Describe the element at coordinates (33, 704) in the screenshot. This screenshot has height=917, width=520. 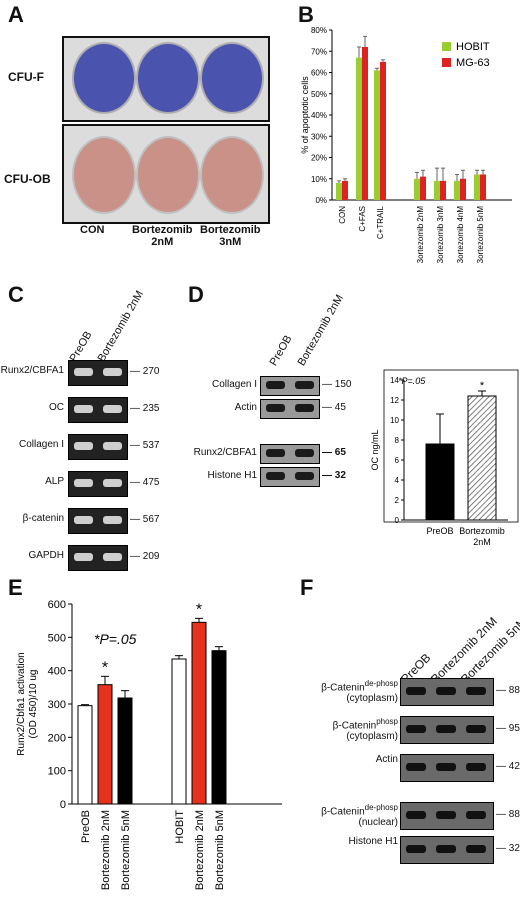
I see `y-axis-label: (OD 450)/10 ug` at that location.